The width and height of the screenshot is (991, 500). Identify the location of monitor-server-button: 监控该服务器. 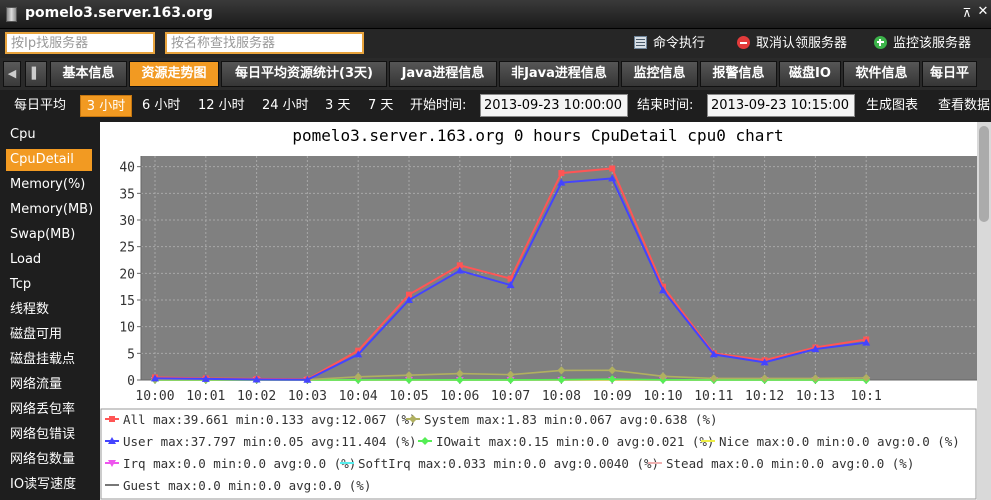
(922, 44).